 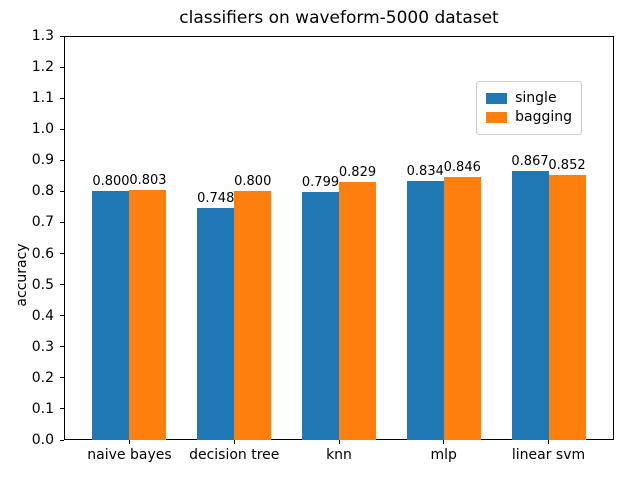 What do you see at coordinates (216, 323) in the screenshot?
I see `bar-single-decision-tree` at bounding box center [216, 323].